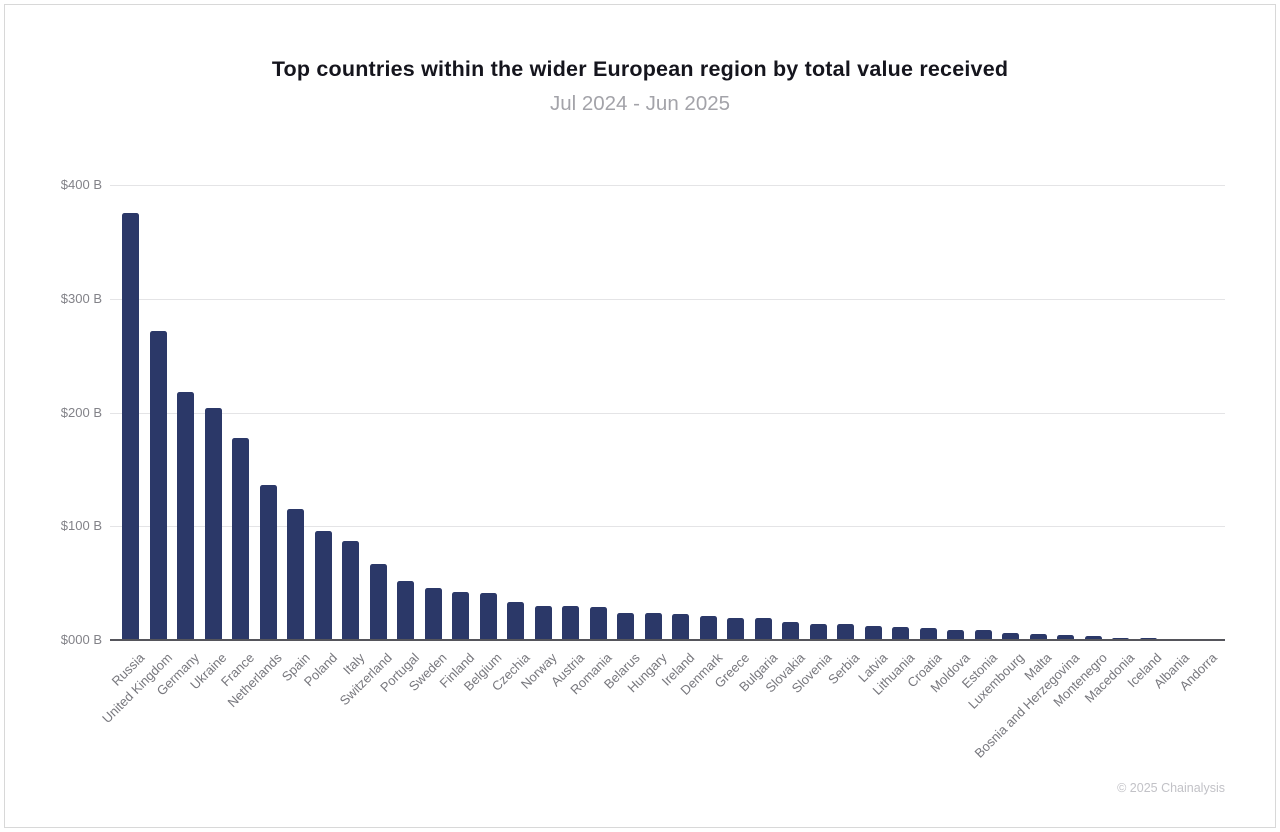 This screenshot has width=1280, height=832. I want to click on x-axis-line, so click(667, 640).